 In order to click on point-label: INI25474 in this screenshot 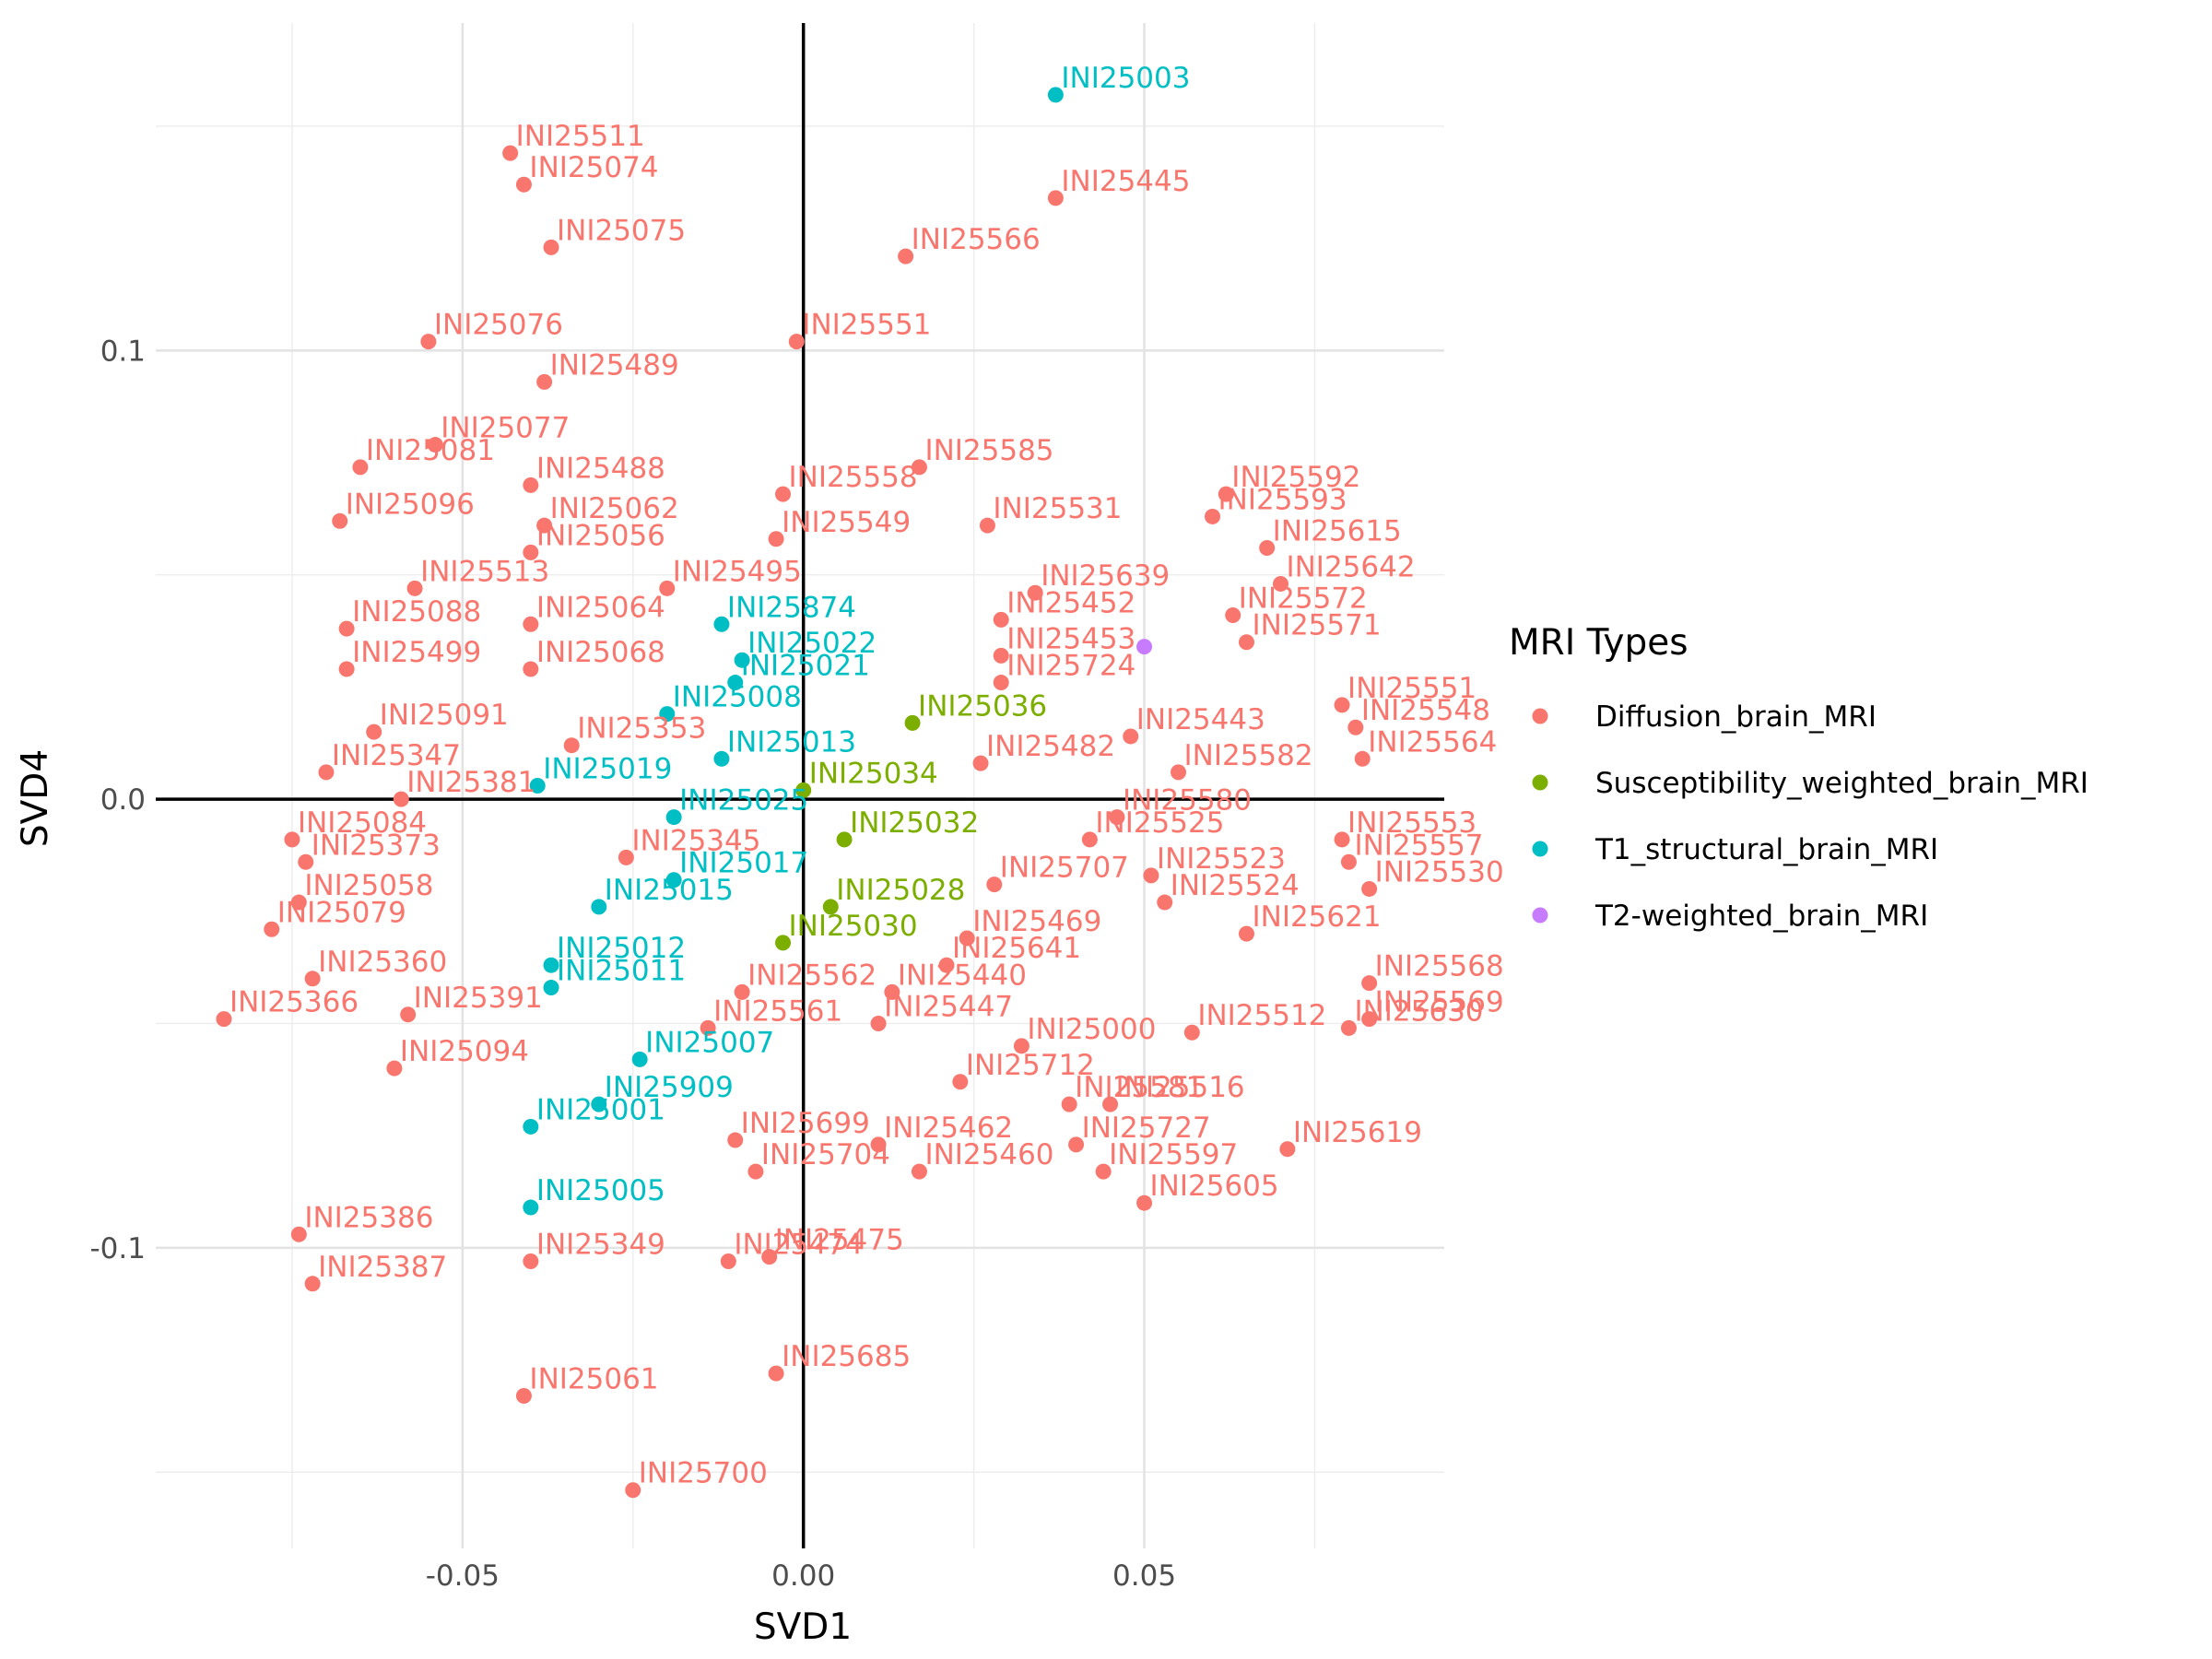, I will do `click(798, 1244)`.